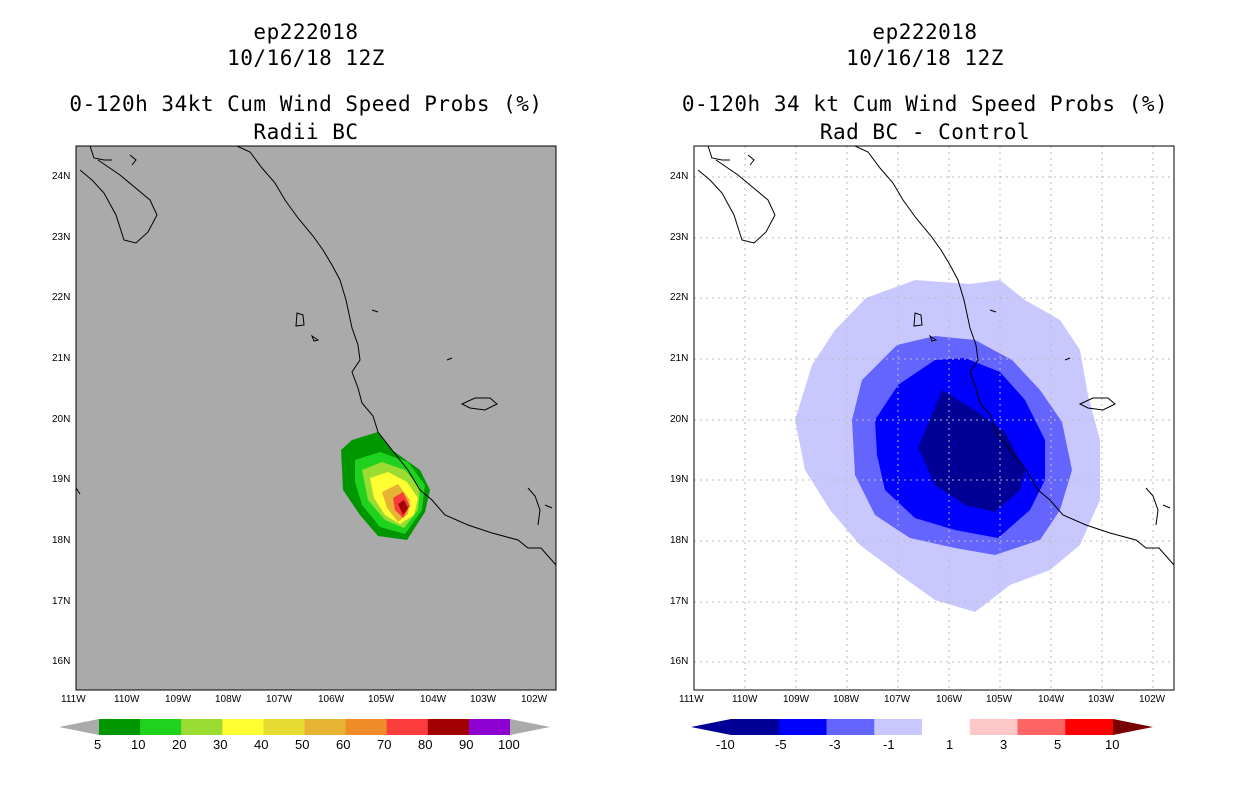 The image size is (1236, 800). I want to click on left-colorbar-label: 90, so click(466, 744).